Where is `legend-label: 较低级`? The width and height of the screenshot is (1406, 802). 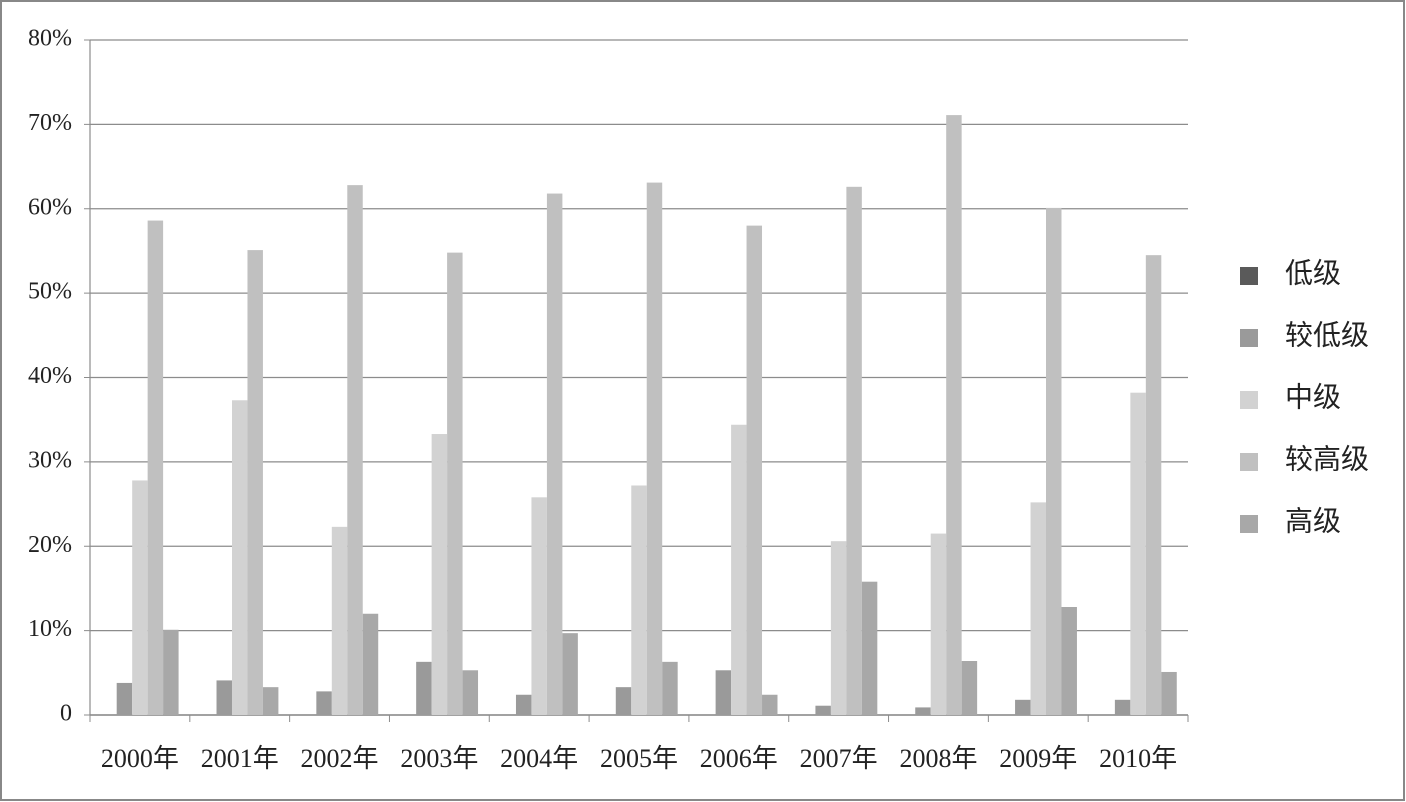
legend-label: 较低级 is located at coordinates (1327, 335).